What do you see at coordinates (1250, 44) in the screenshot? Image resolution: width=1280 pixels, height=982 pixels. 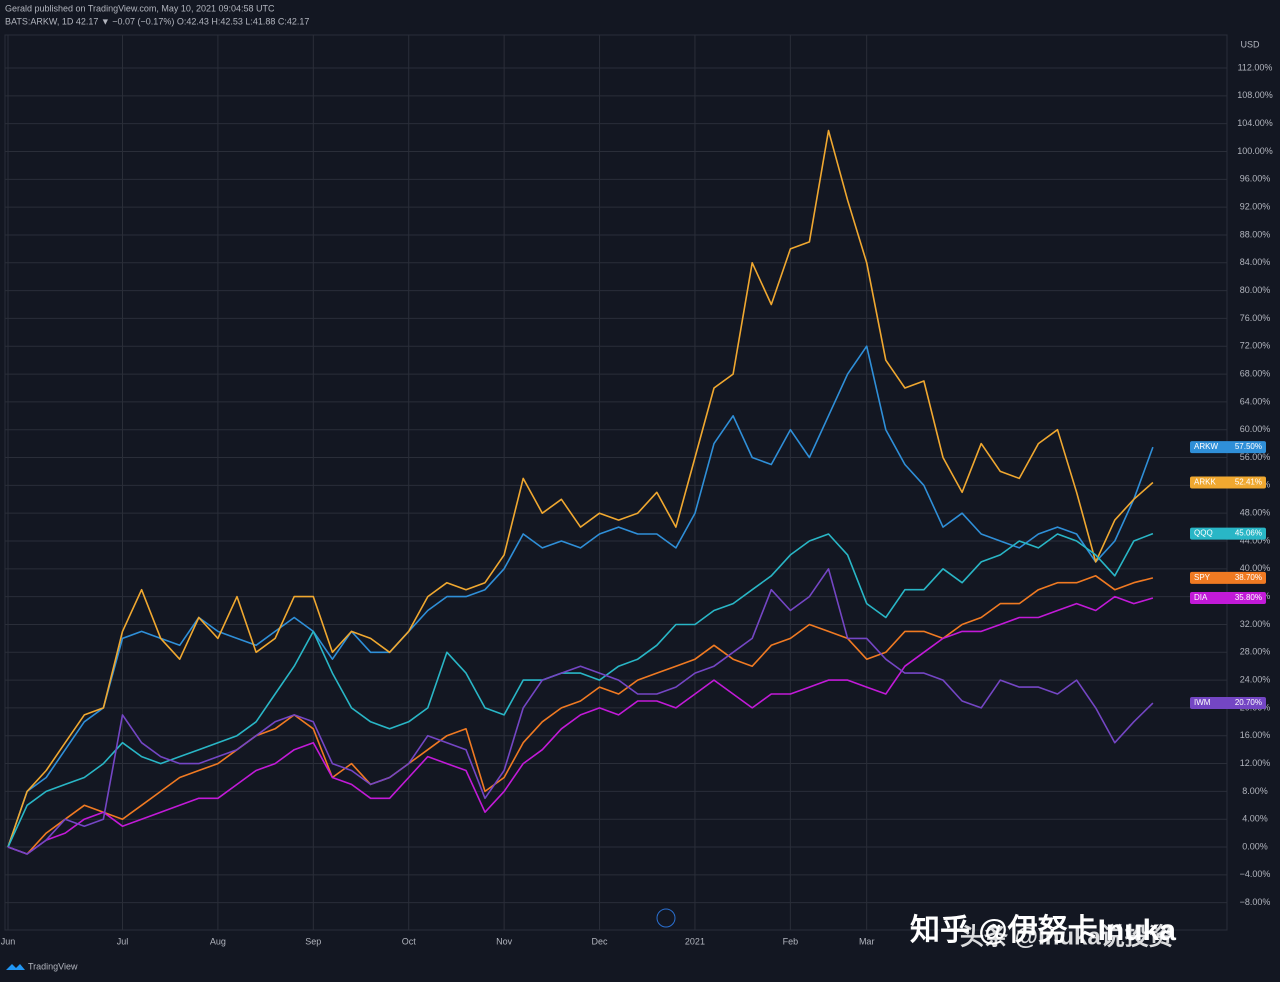 I see `currency: USD` at bounding box center [1250, 44].